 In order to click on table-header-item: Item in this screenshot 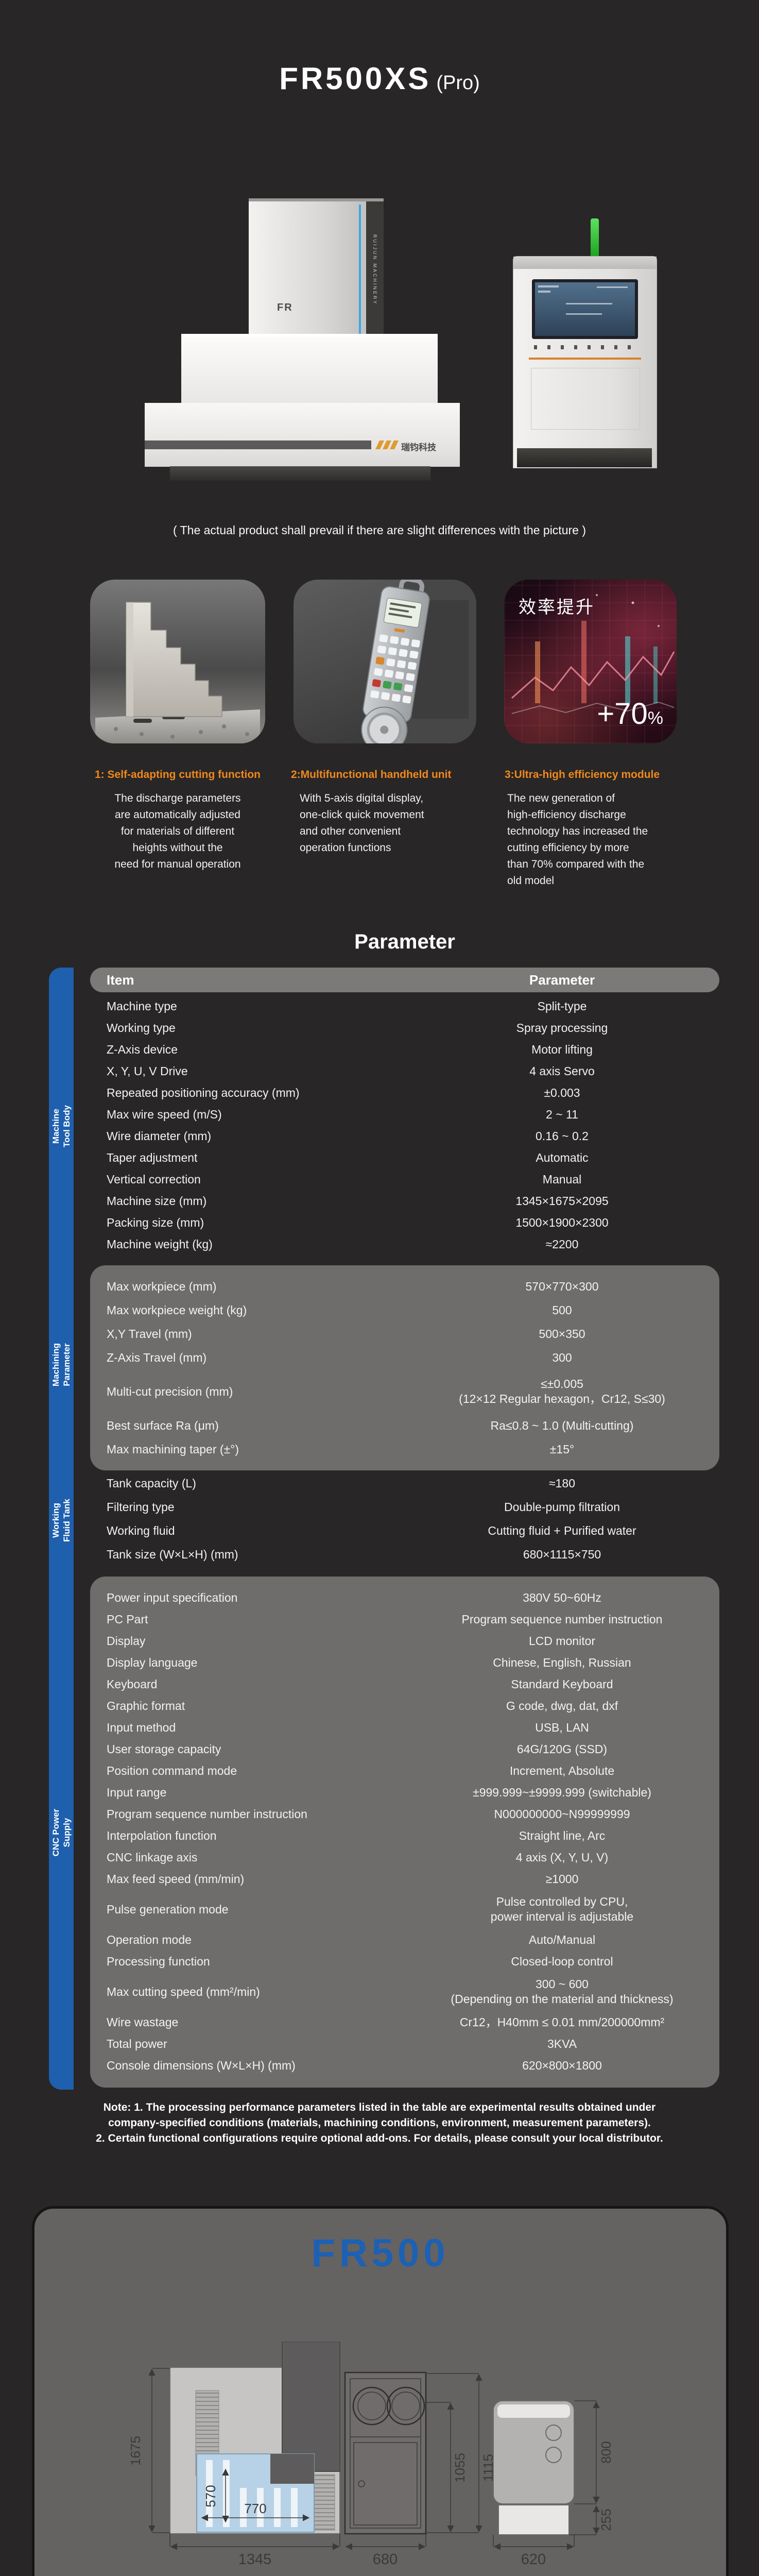, I will do `click(121, 980)`.